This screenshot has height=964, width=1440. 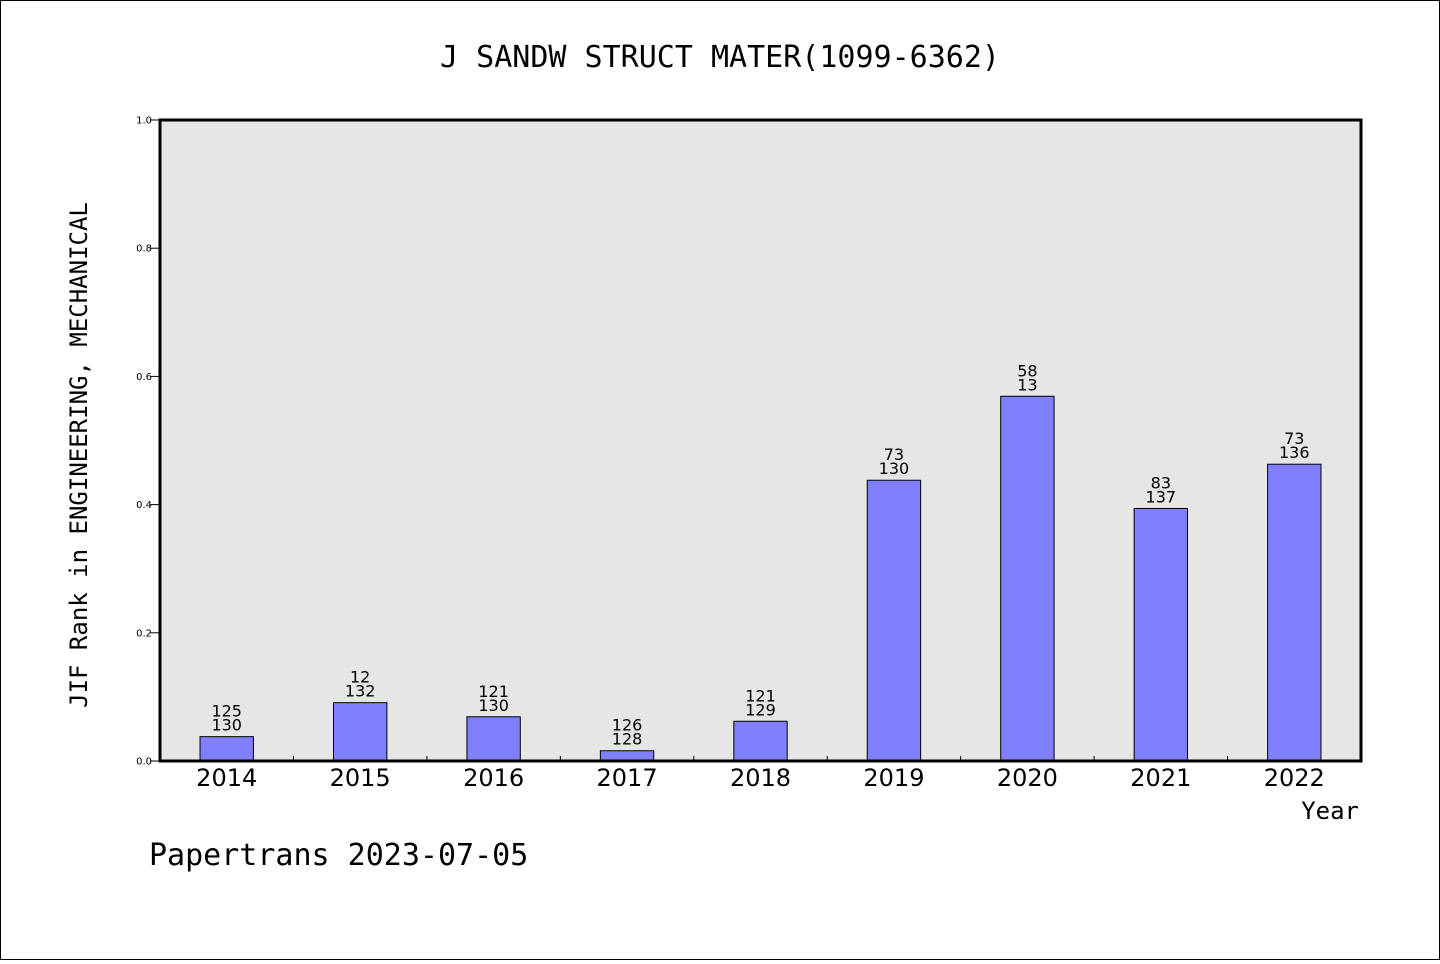 What do you see at coordinates (720, 57) in the screenshot?
I see `chart-title: J SANDW STRUCT MATER(1099-6362)` at bounding box center [720, 57].